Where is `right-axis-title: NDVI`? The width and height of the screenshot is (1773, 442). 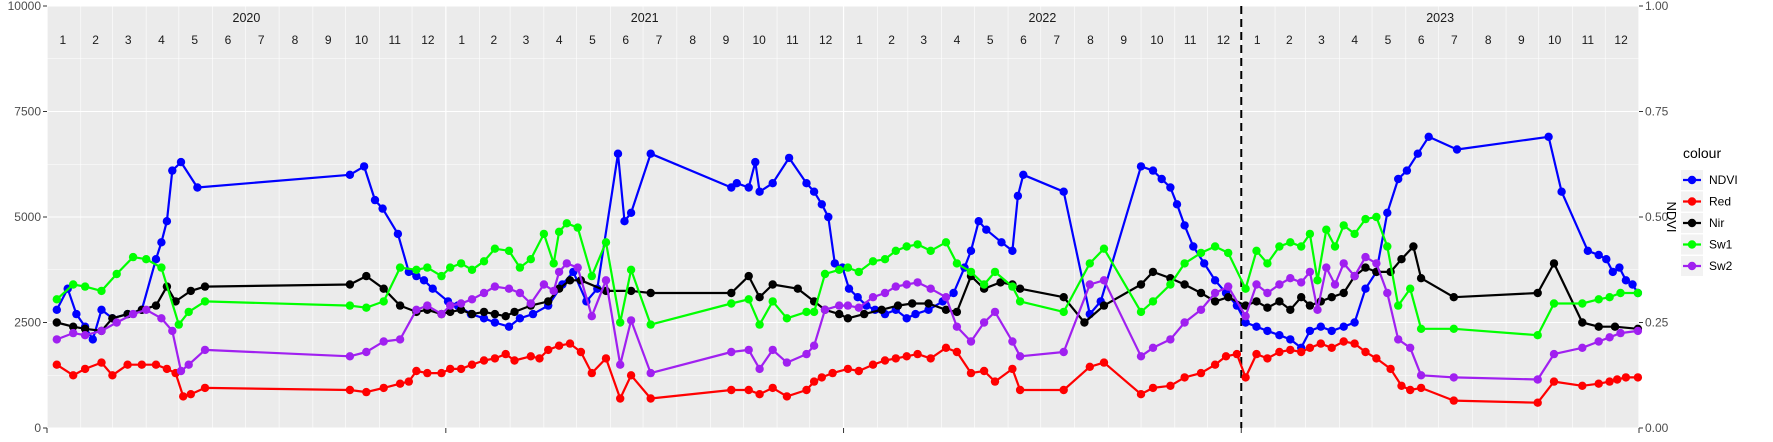
right-axis-title: NDVI is located at coordinates (1671, 216).